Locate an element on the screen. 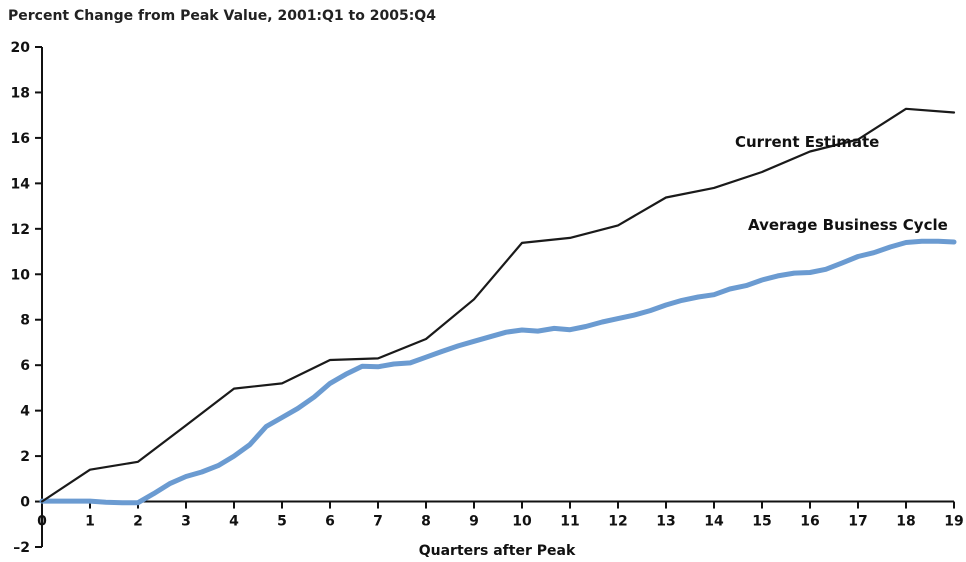  x-axis-title: Quarters after Peak is located at coordinates (497, 551).